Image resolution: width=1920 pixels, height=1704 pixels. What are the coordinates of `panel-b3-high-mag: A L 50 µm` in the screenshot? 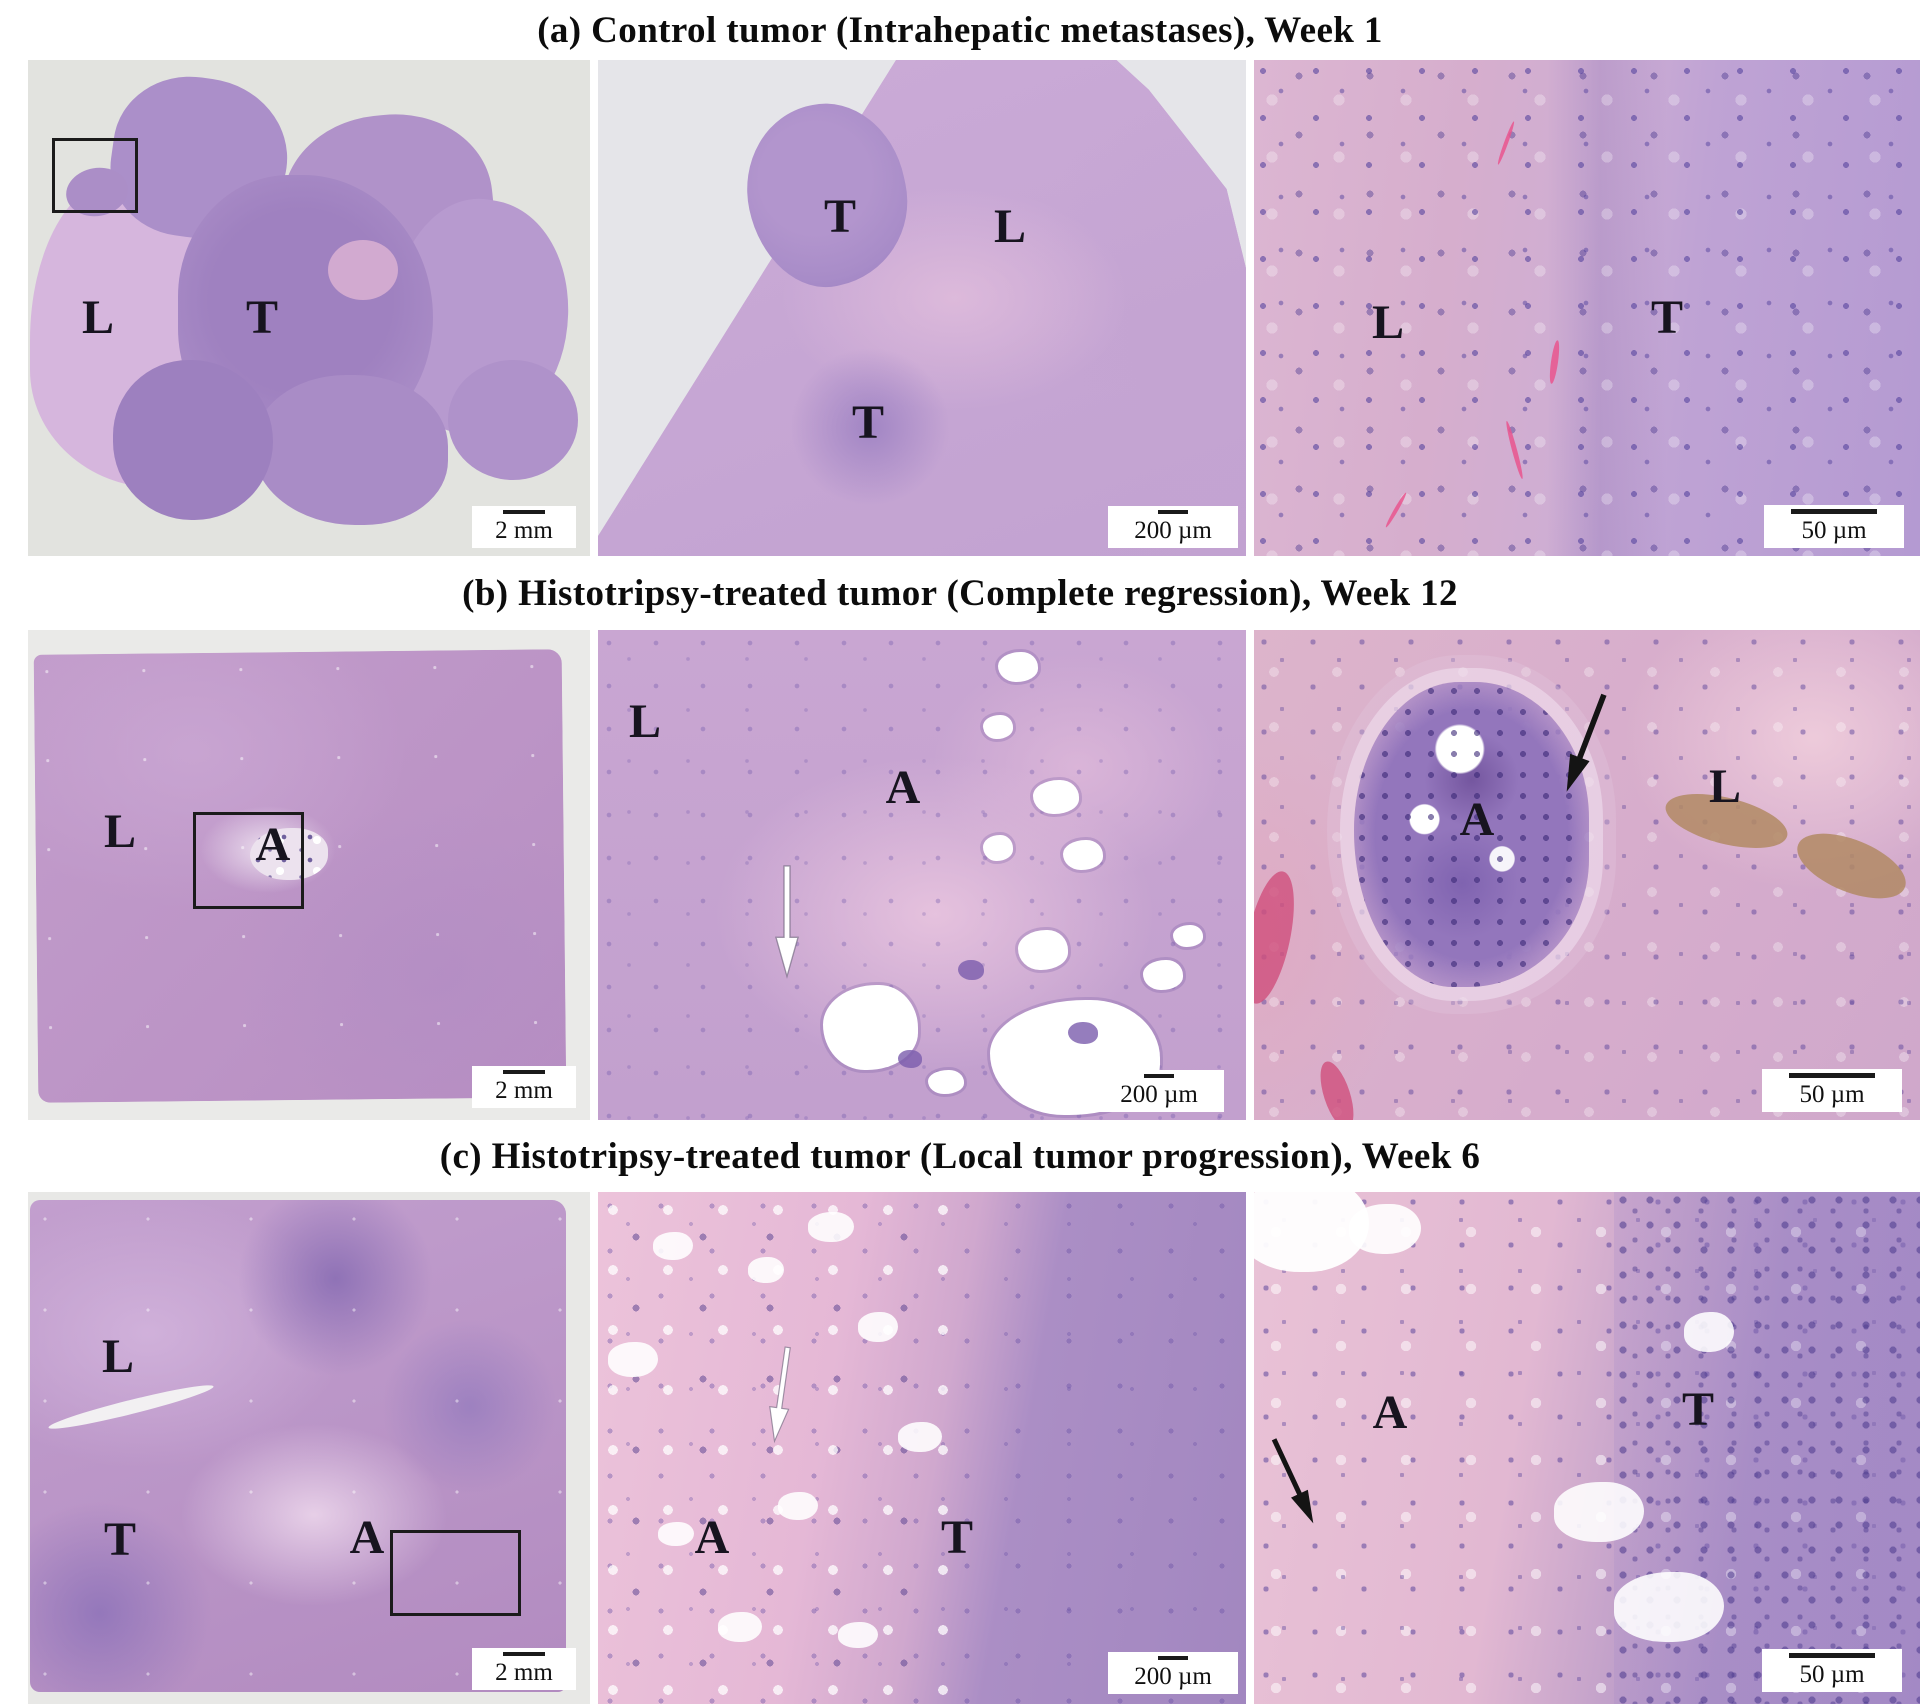 It's located at (1587, 875).